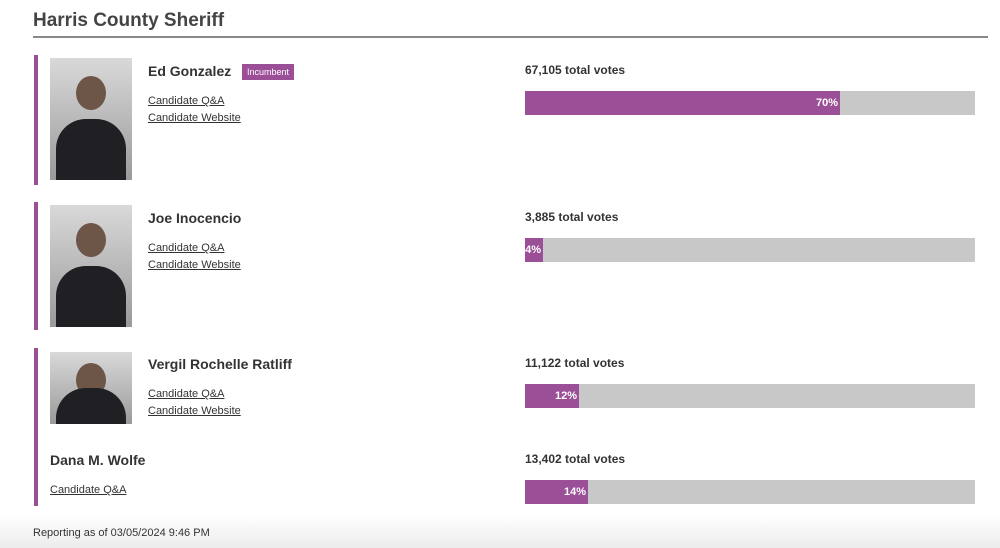 This screenshot has height=548, width=1000. What do you see at coordinates (220, 364) in the screenshot?
I see `candidate-name: Vergil Rochelle Ratliff` at bounding box center [220, 364].